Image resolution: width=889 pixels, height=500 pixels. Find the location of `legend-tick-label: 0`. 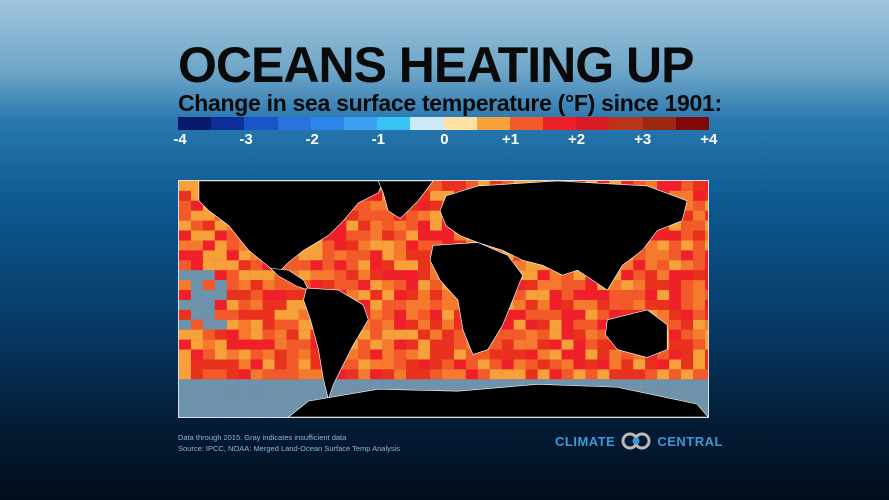

legend-tick-label: 0 is located at coordinates (444, 139).